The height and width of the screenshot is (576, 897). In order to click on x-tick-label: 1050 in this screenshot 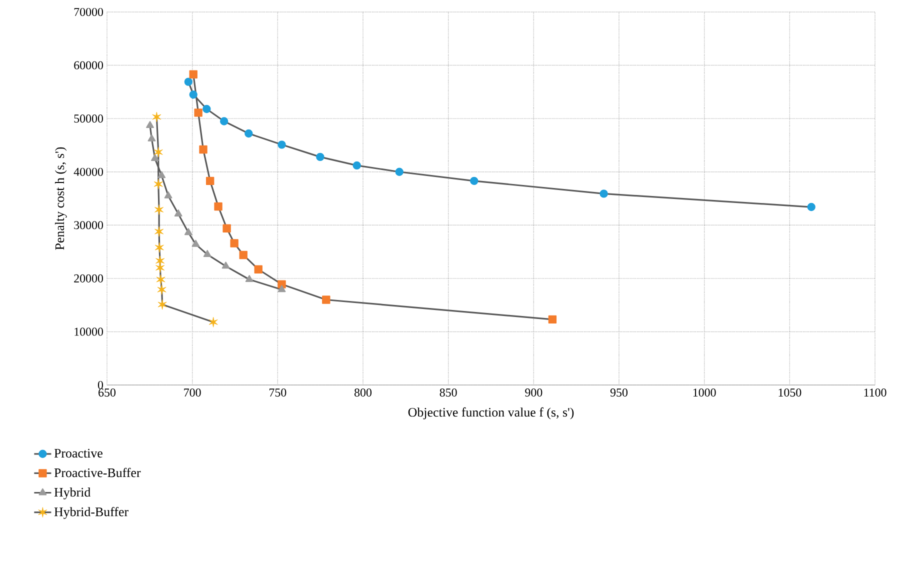, I will do `click(790, 392)`.